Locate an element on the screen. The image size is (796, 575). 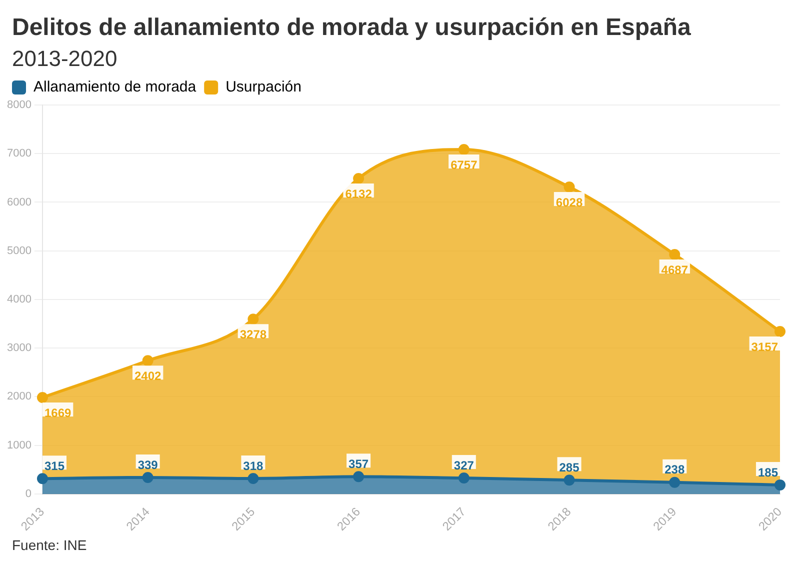
data-label: 327 is located at coordinates (464, 465).